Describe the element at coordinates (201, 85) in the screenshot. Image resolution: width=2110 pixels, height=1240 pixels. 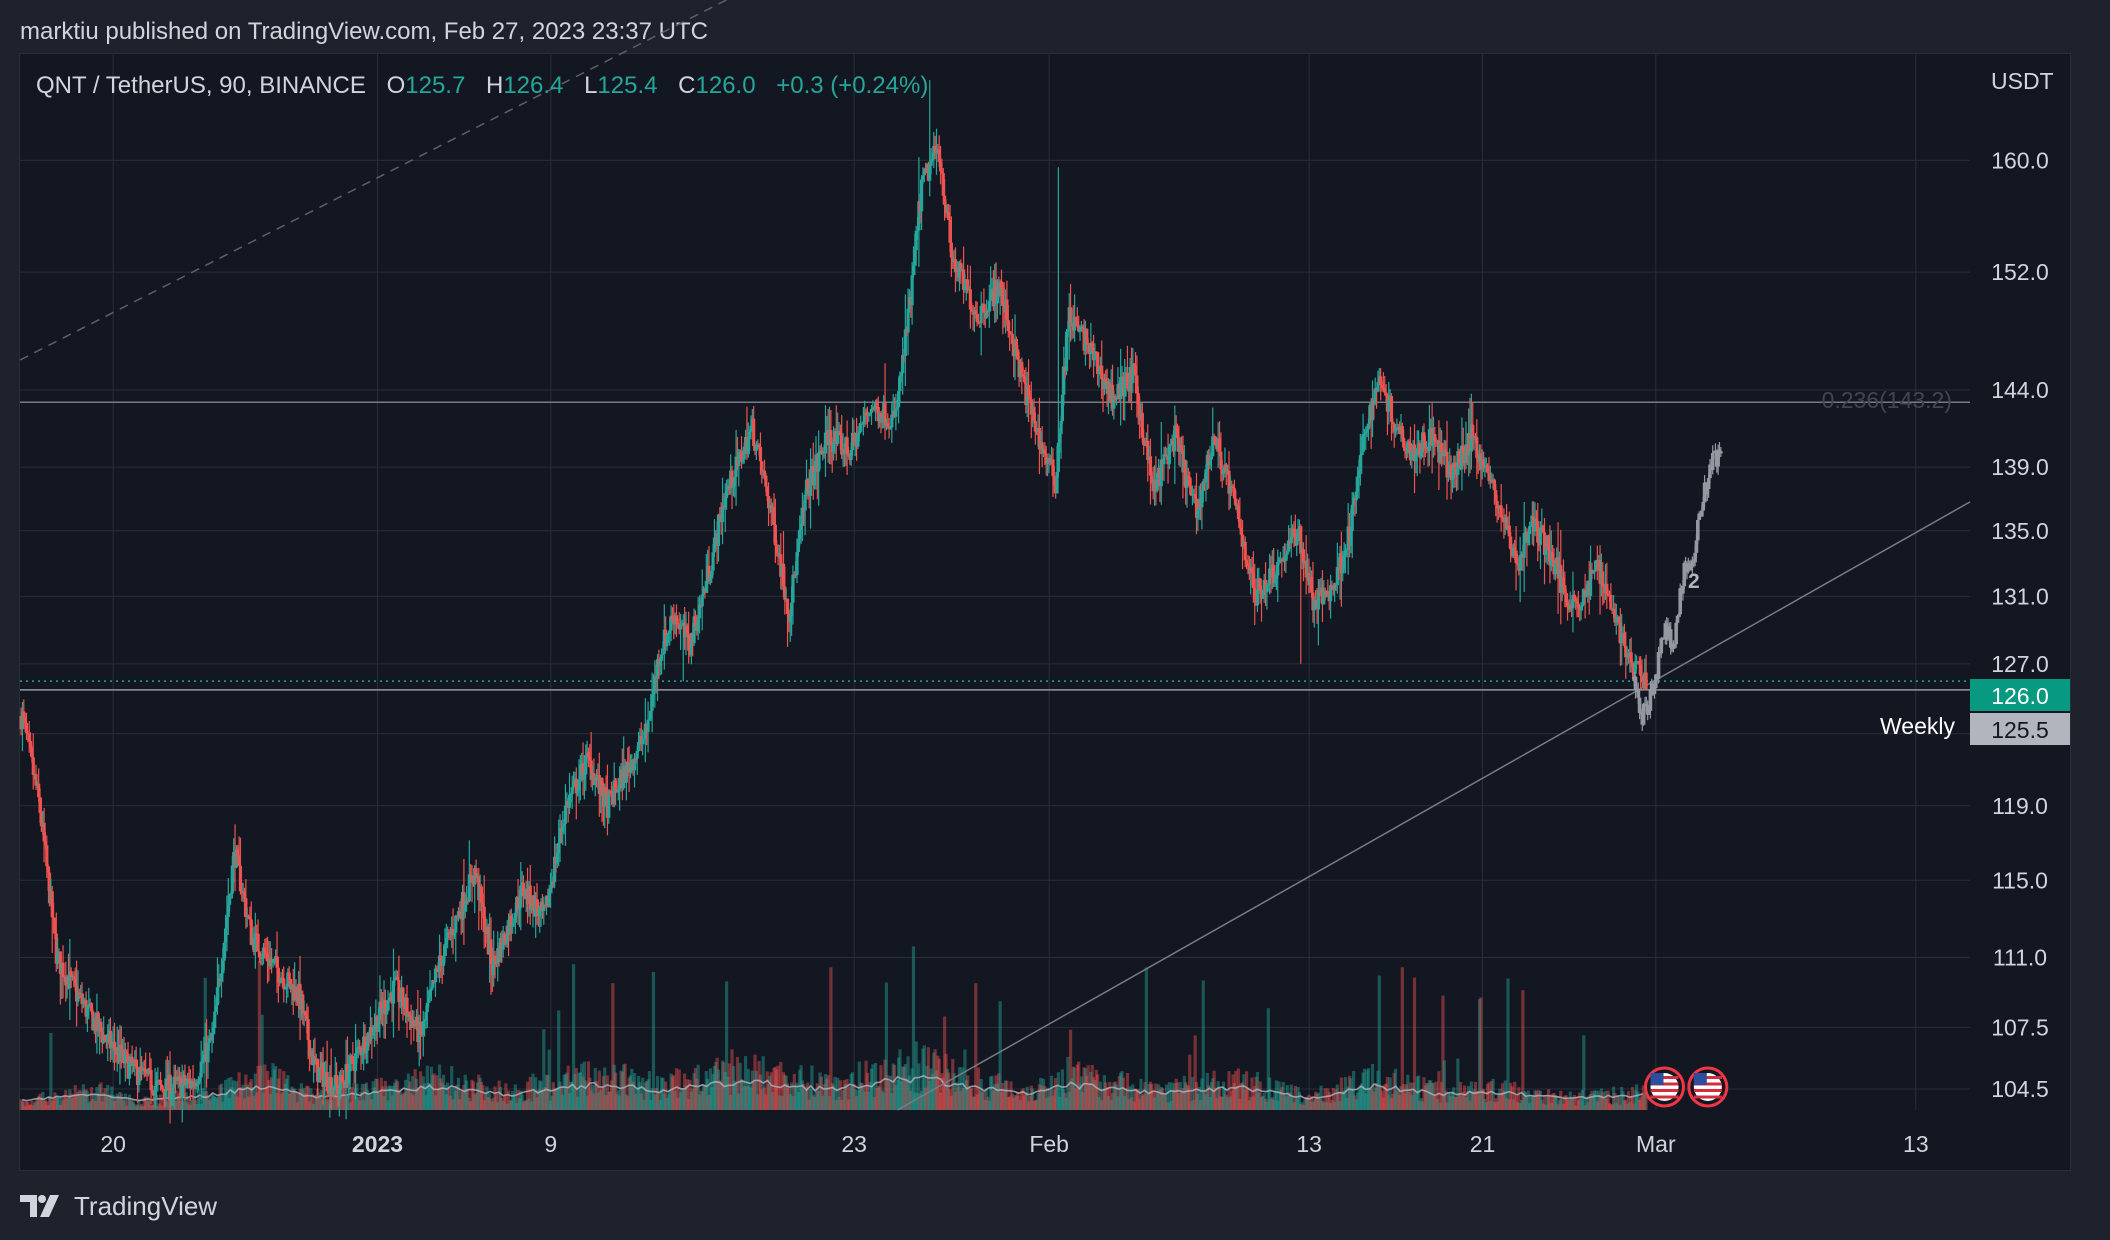
I see `symbol-name: QNT / TetherUS, 90, BINANCE` at that location.